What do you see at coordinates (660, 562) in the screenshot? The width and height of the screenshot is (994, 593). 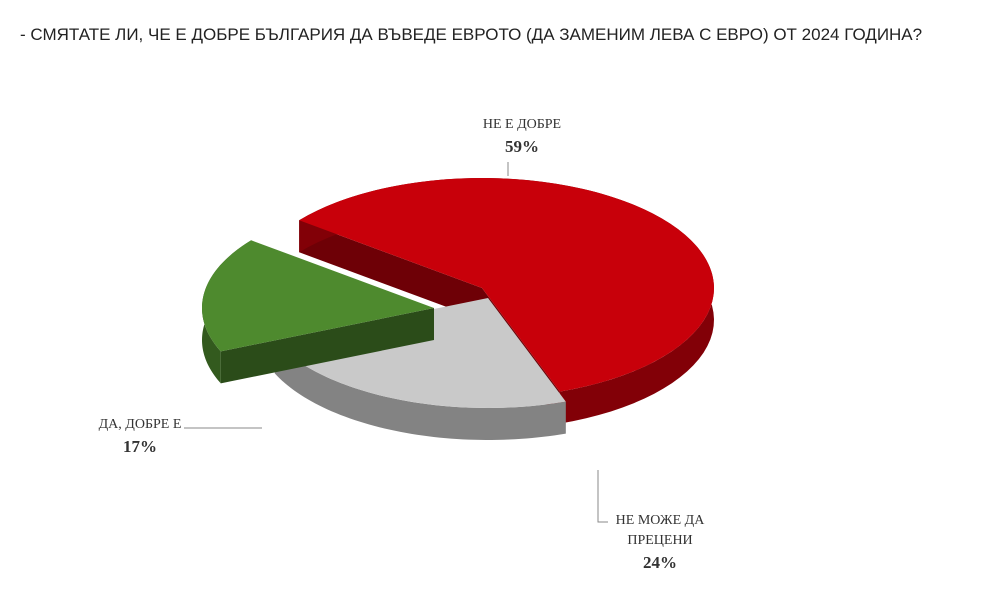 I see `slice-value-label: 24%` at bounding box center [660, 562].